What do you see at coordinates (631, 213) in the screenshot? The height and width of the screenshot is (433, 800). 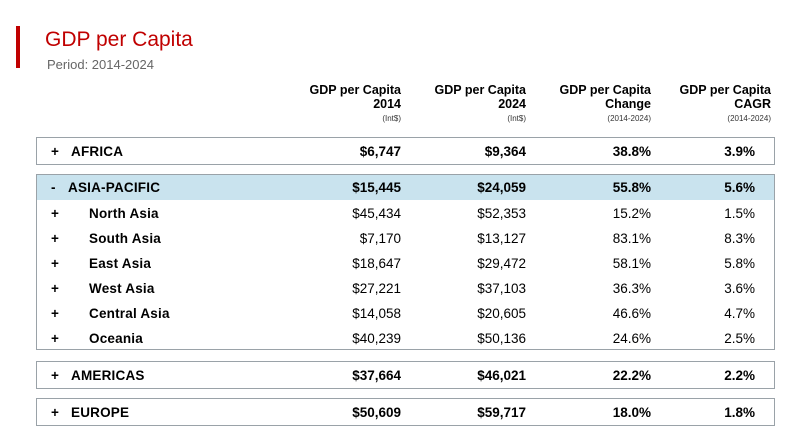 I see `value-change: 15.2%` at bounding box center [631, 213].